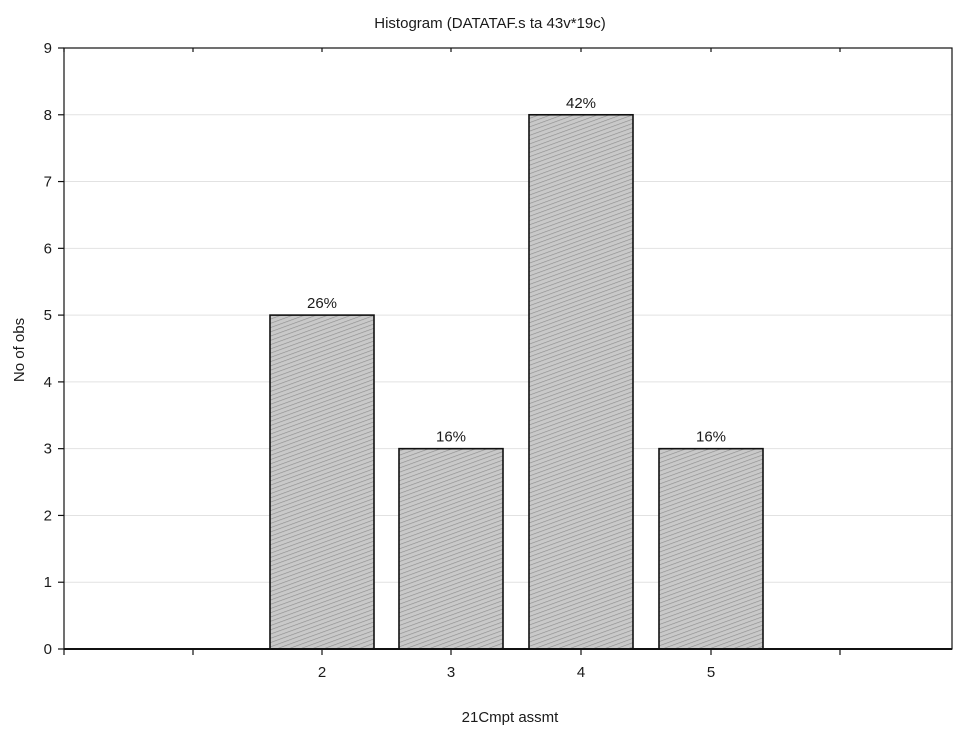  What do you see at coordinates (48, 48) in the screenshot?
I see `y-tick-label: 9` at bounding box center [48, 48].